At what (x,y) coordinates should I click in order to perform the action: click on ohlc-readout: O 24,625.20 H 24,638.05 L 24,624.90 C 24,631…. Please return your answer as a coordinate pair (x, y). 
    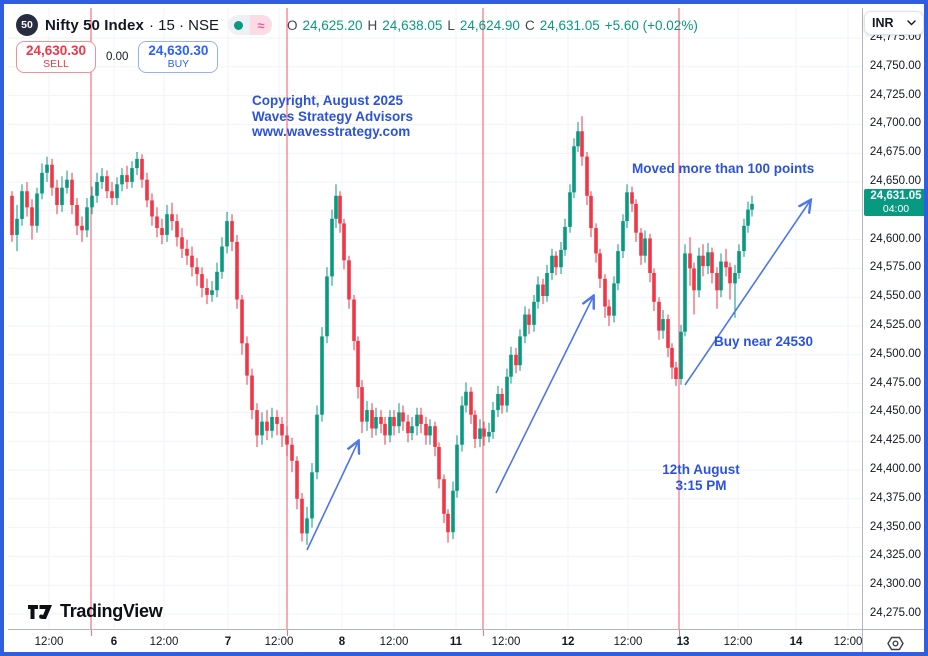
    Looking at the image, I should click on (492, 25).